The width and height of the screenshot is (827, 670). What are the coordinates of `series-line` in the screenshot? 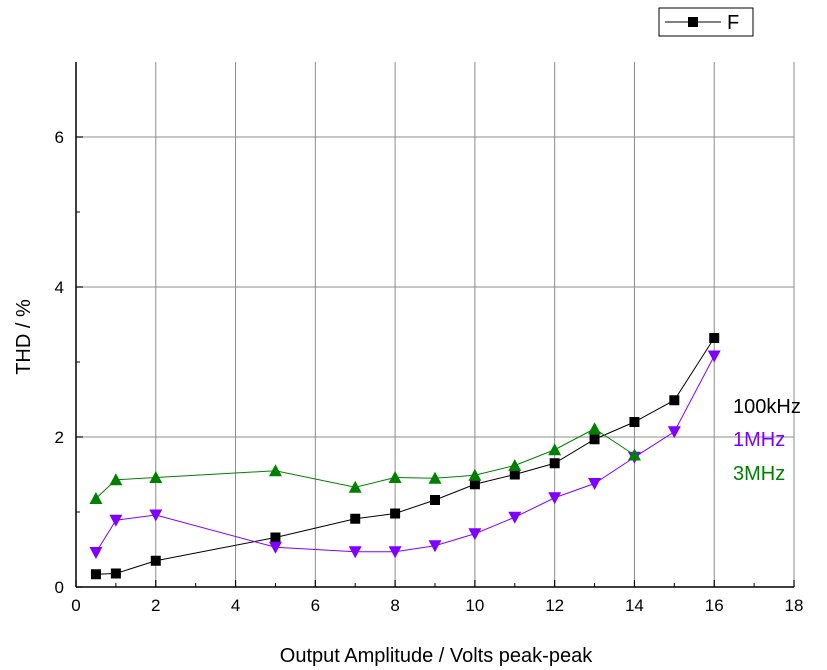 It's located at (365, 463).